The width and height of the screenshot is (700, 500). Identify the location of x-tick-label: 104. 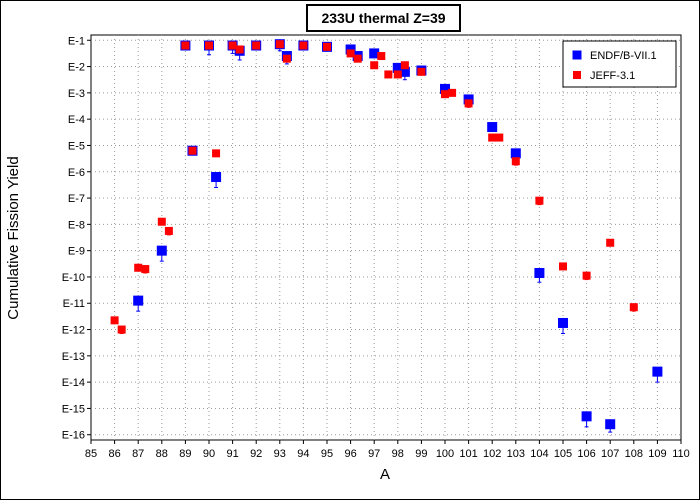
(539, 454).